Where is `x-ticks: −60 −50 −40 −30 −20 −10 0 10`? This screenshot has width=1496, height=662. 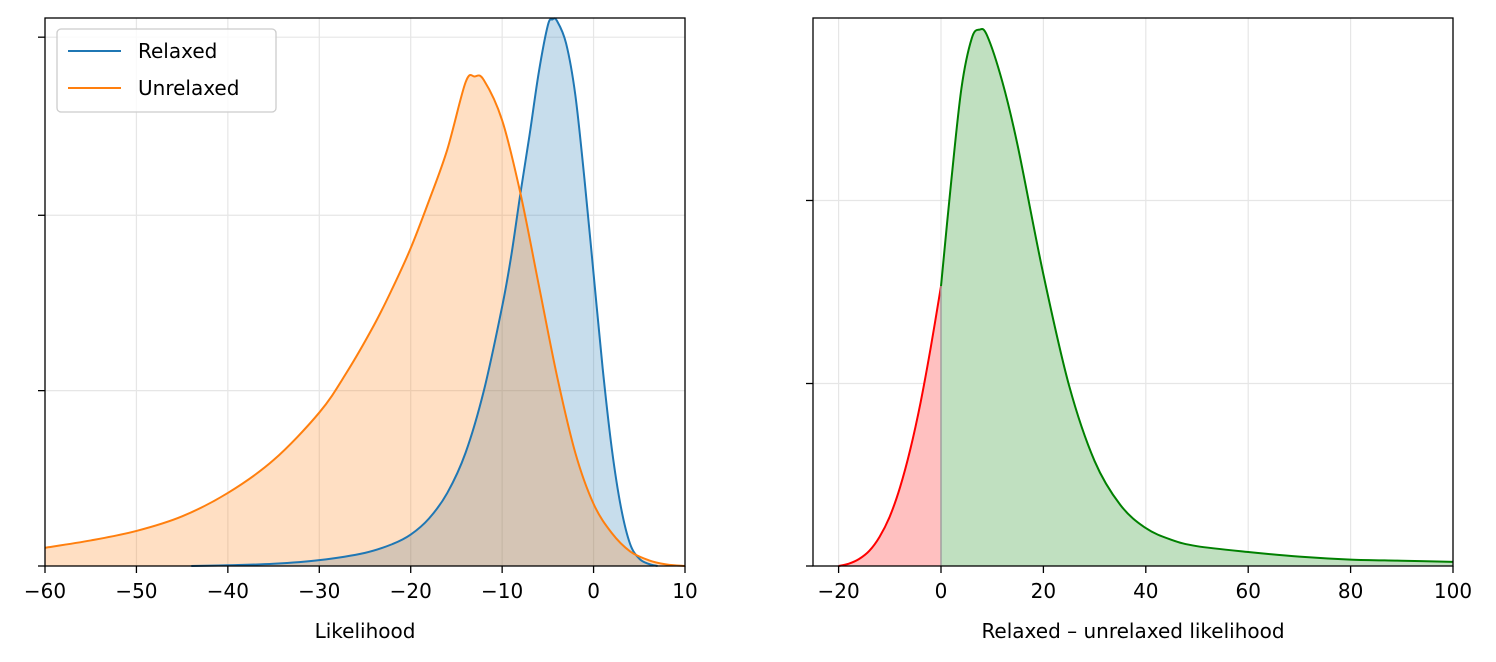
x-ticks: −60 −50 −40 −30 −20 −10 0 10 is located at coordinates (361, 584).